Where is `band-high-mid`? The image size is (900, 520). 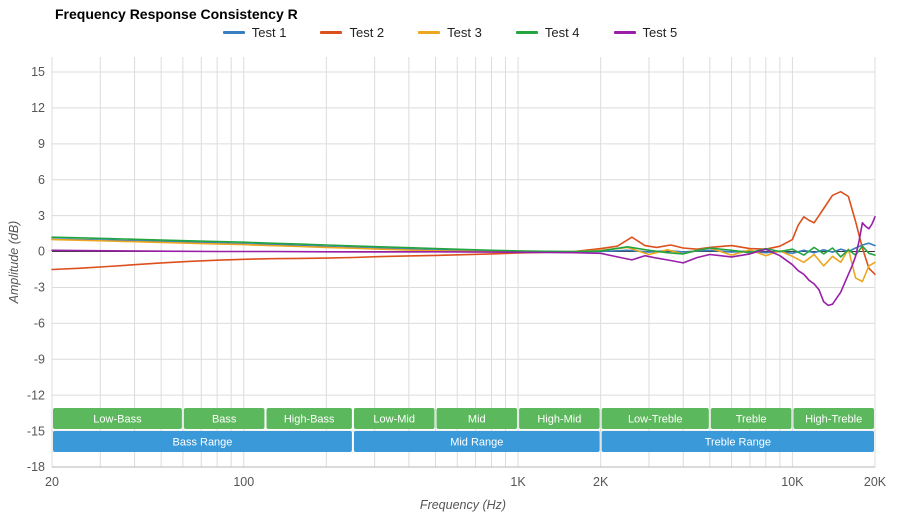
band-high-mid is located at coordinates (559, 418).